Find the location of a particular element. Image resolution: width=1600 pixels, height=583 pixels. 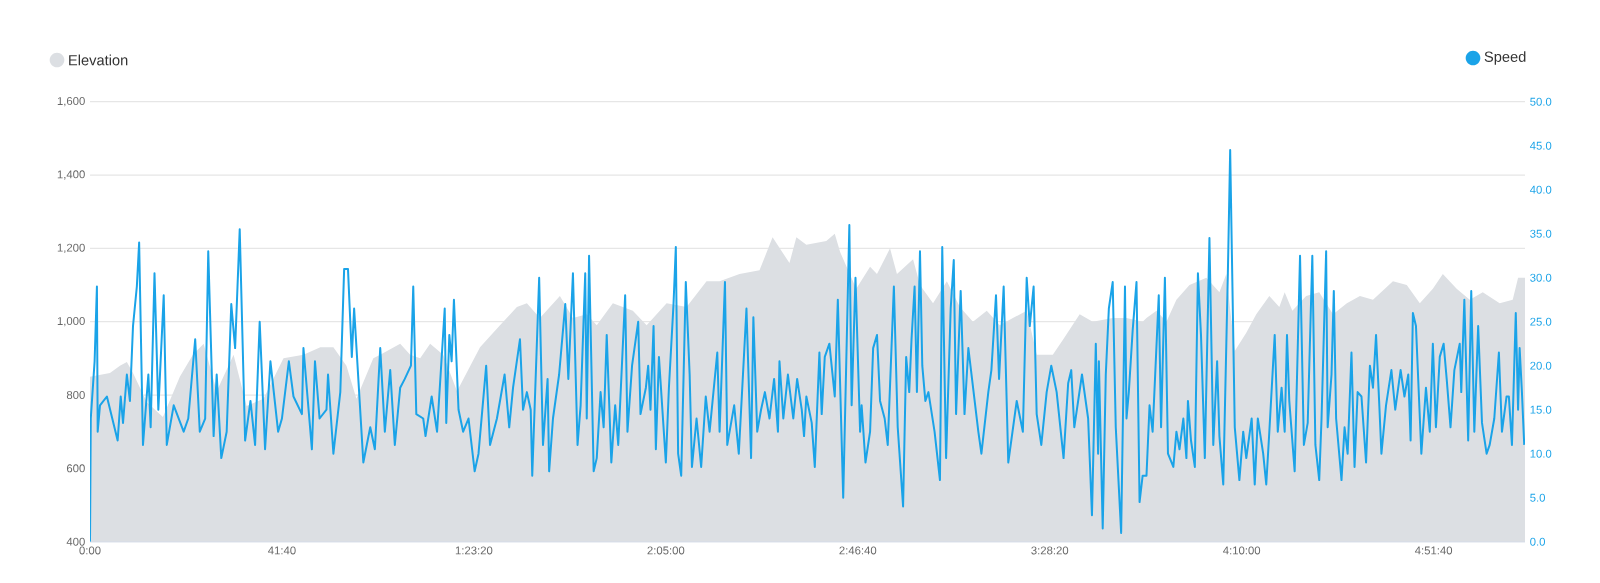

y2-tick-label: 45.0 is located at coordinates (1540, 145).